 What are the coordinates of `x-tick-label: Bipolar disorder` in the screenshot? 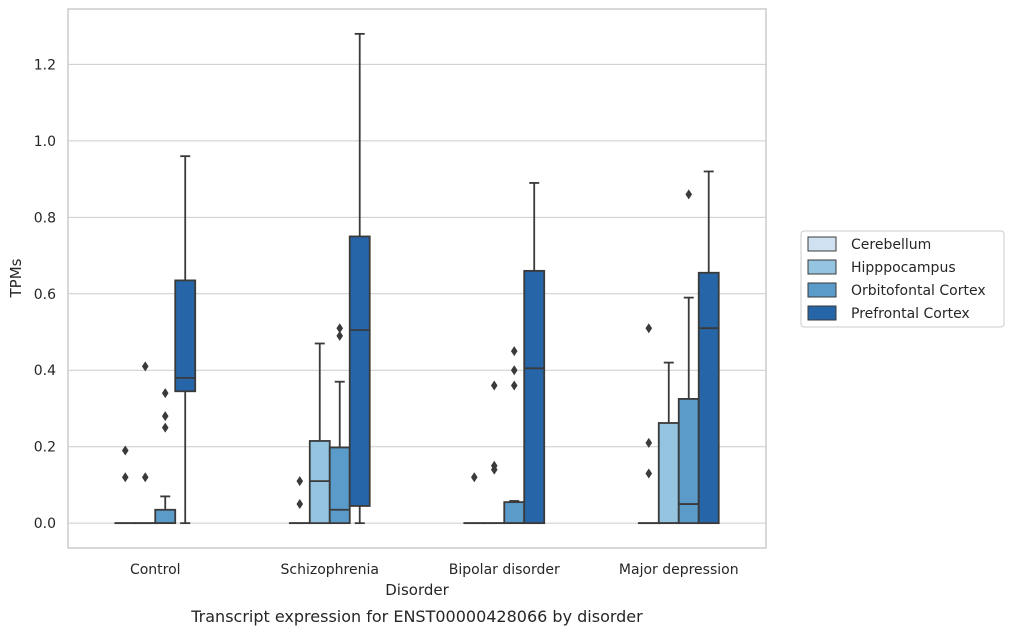 It's located at (504, 570).